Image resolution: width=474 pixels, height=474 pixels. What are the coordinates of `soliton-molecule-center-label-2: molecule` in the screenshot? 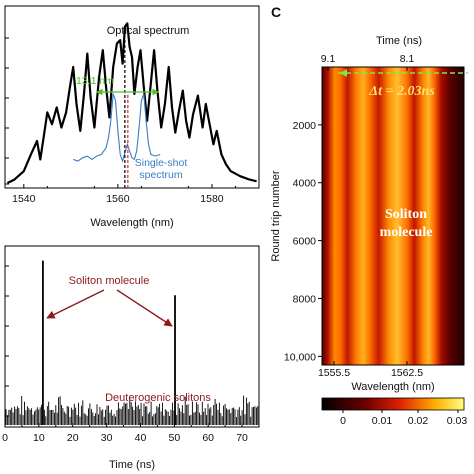 It's located at (406, 232).